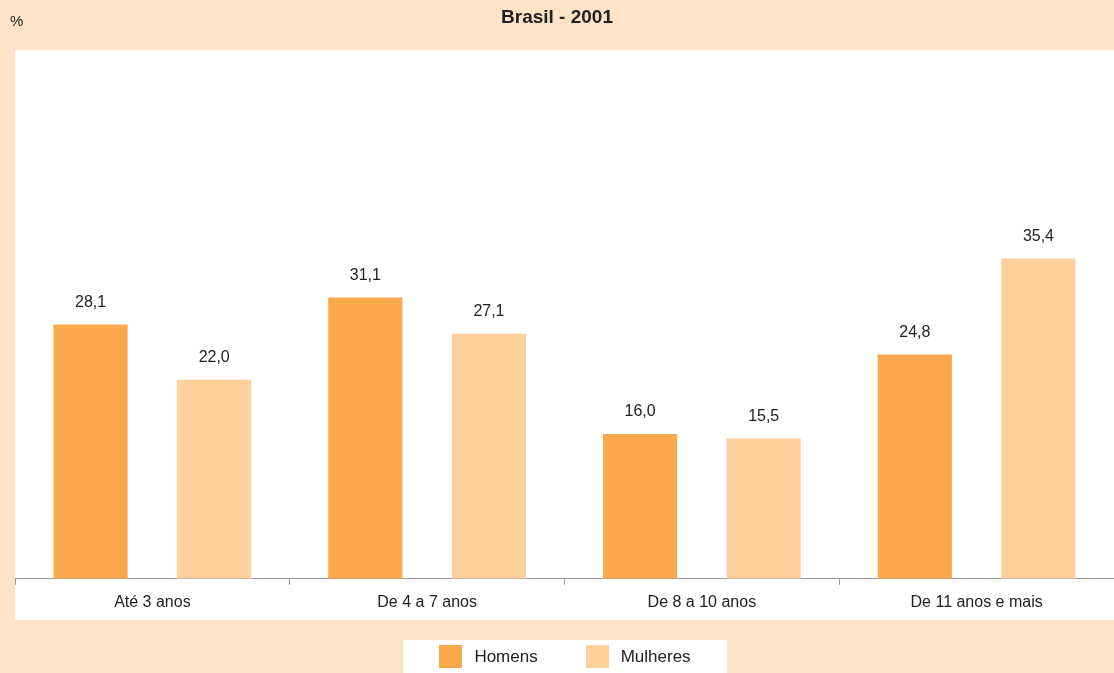  What do you see at coordinates (655, 656) in the screenshot?
I see `legend-label: Mulheres` at bounding box center [655, 656].